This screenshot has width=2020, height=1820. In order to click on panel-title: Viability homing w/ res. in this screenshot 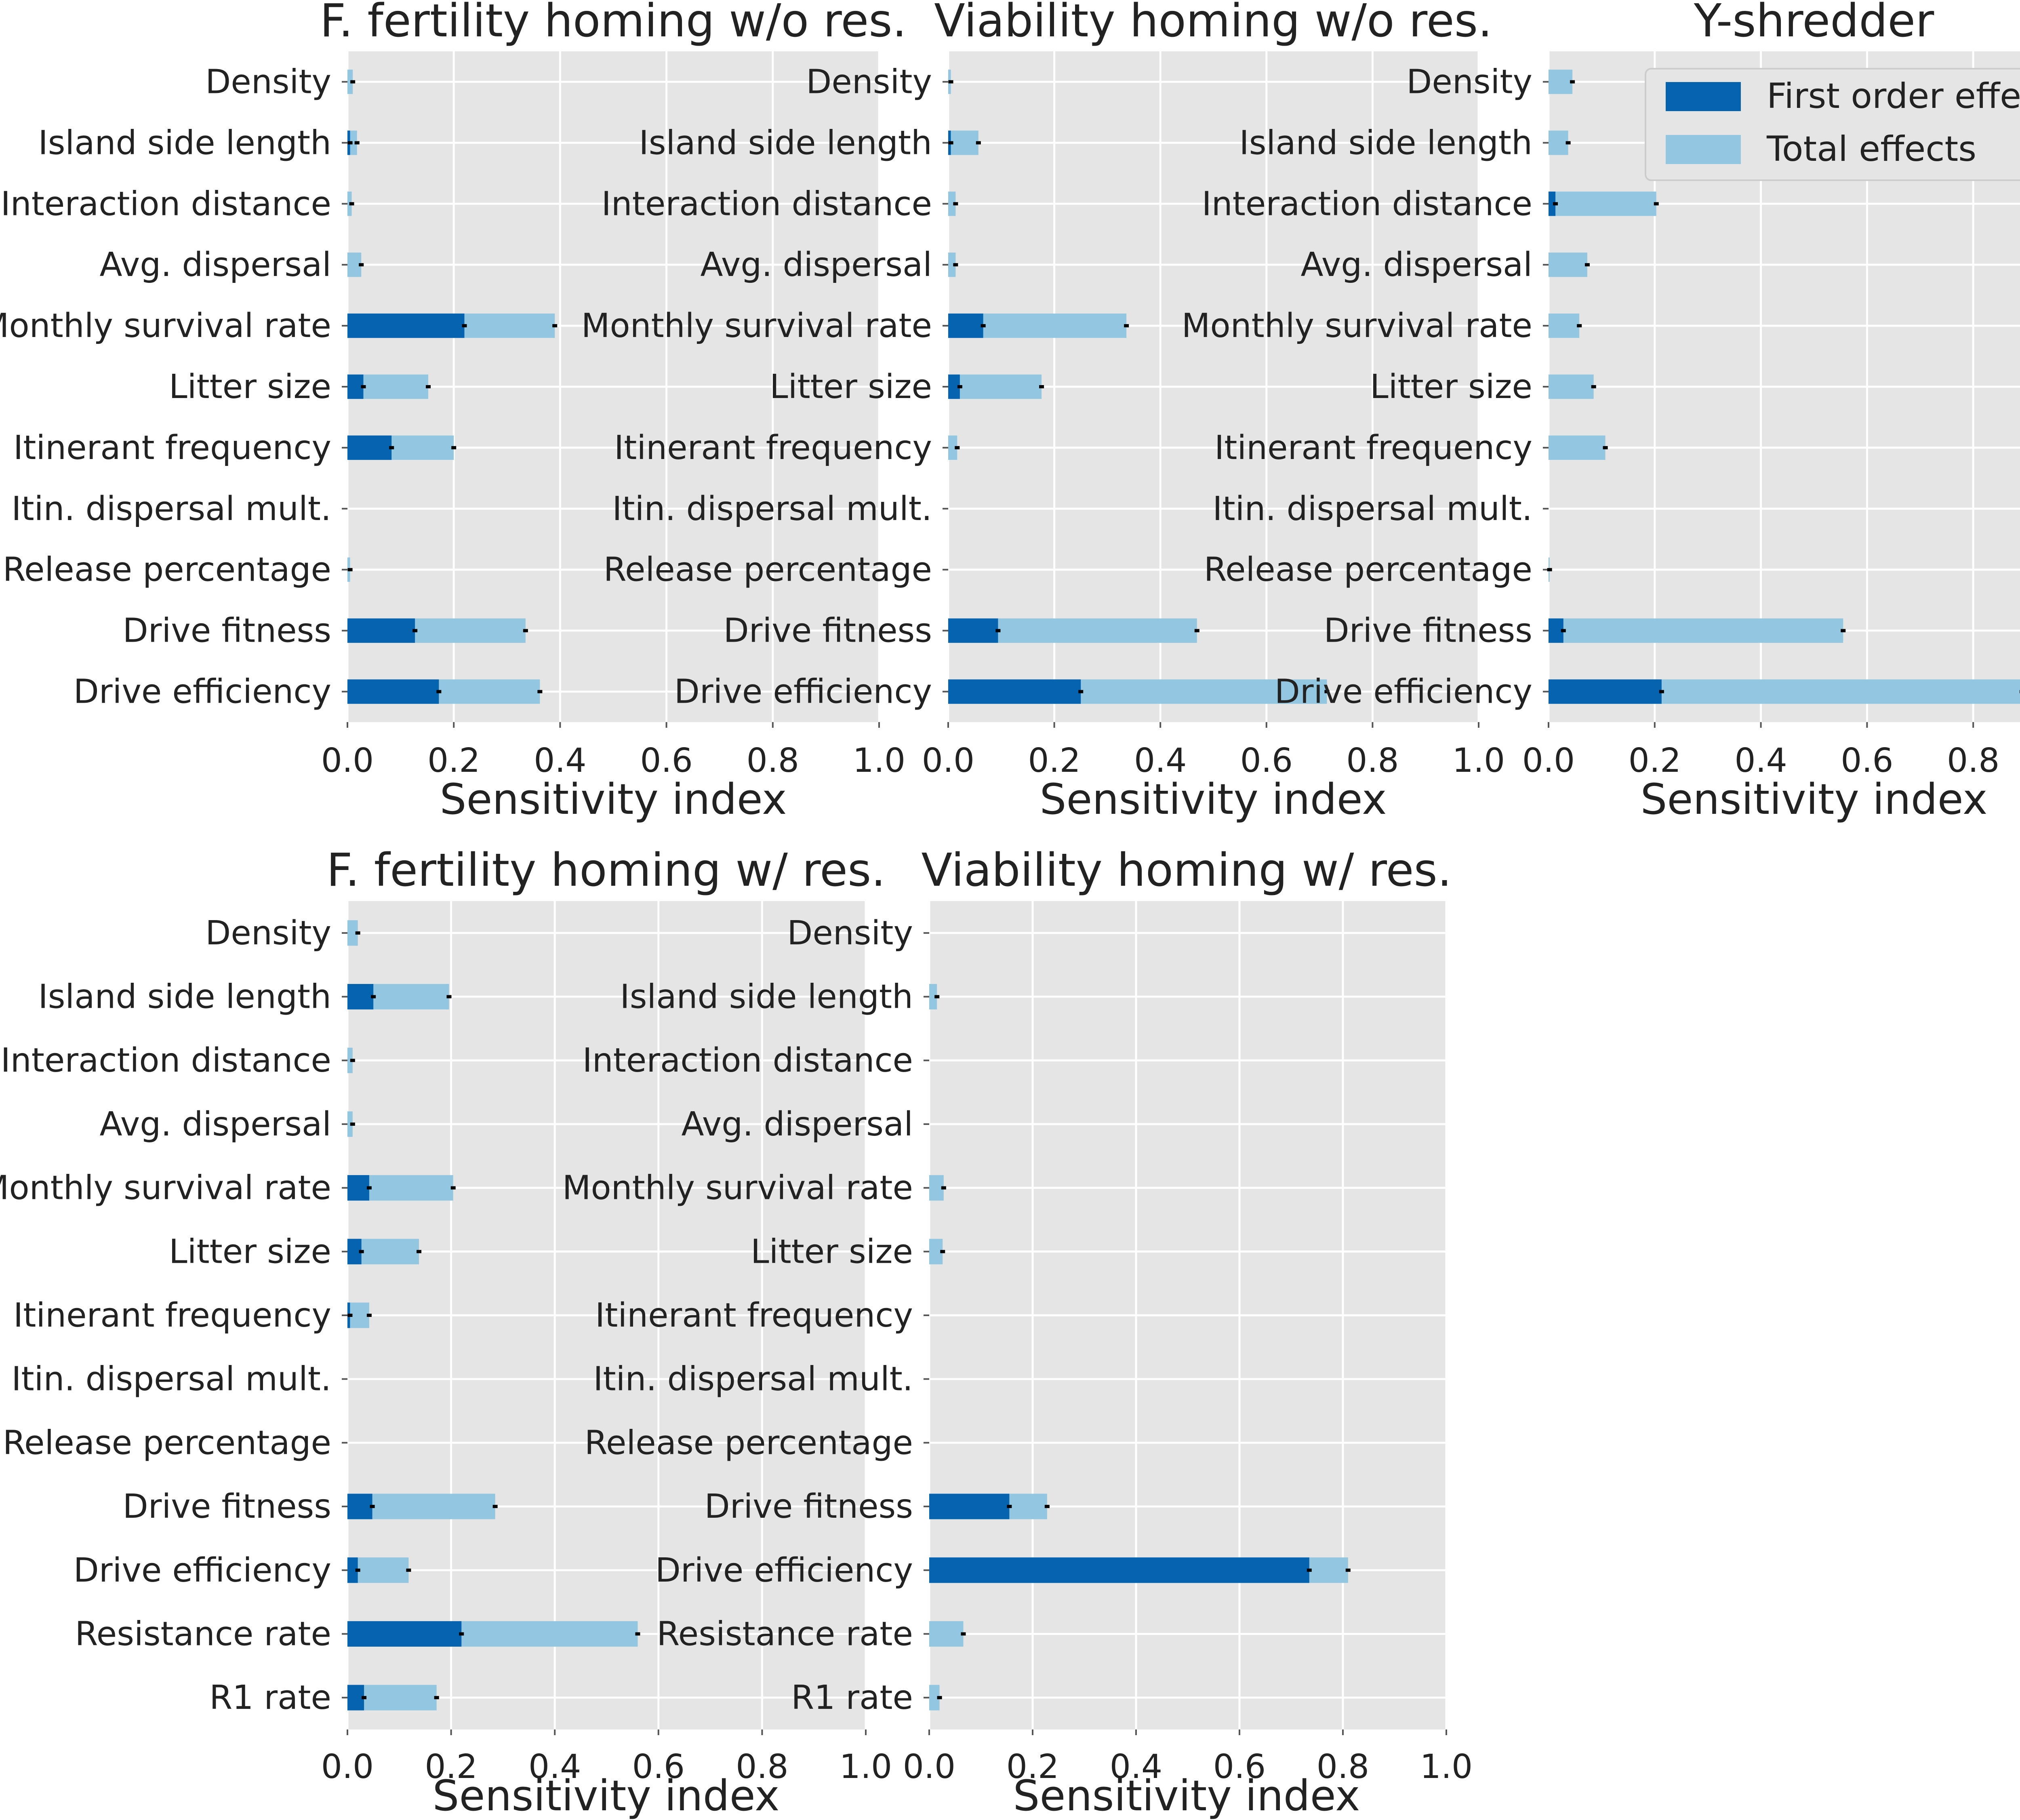, I will do `click(1187, 870)`.